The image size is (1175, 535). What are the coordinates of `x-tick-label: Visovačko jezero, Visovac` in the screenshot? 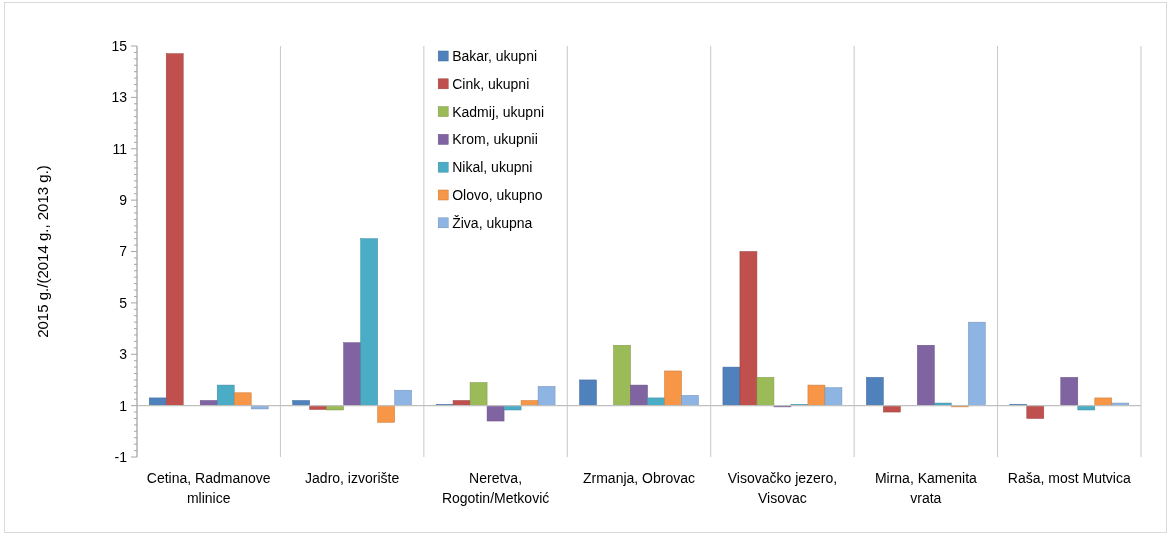 It's located at (782, 488).